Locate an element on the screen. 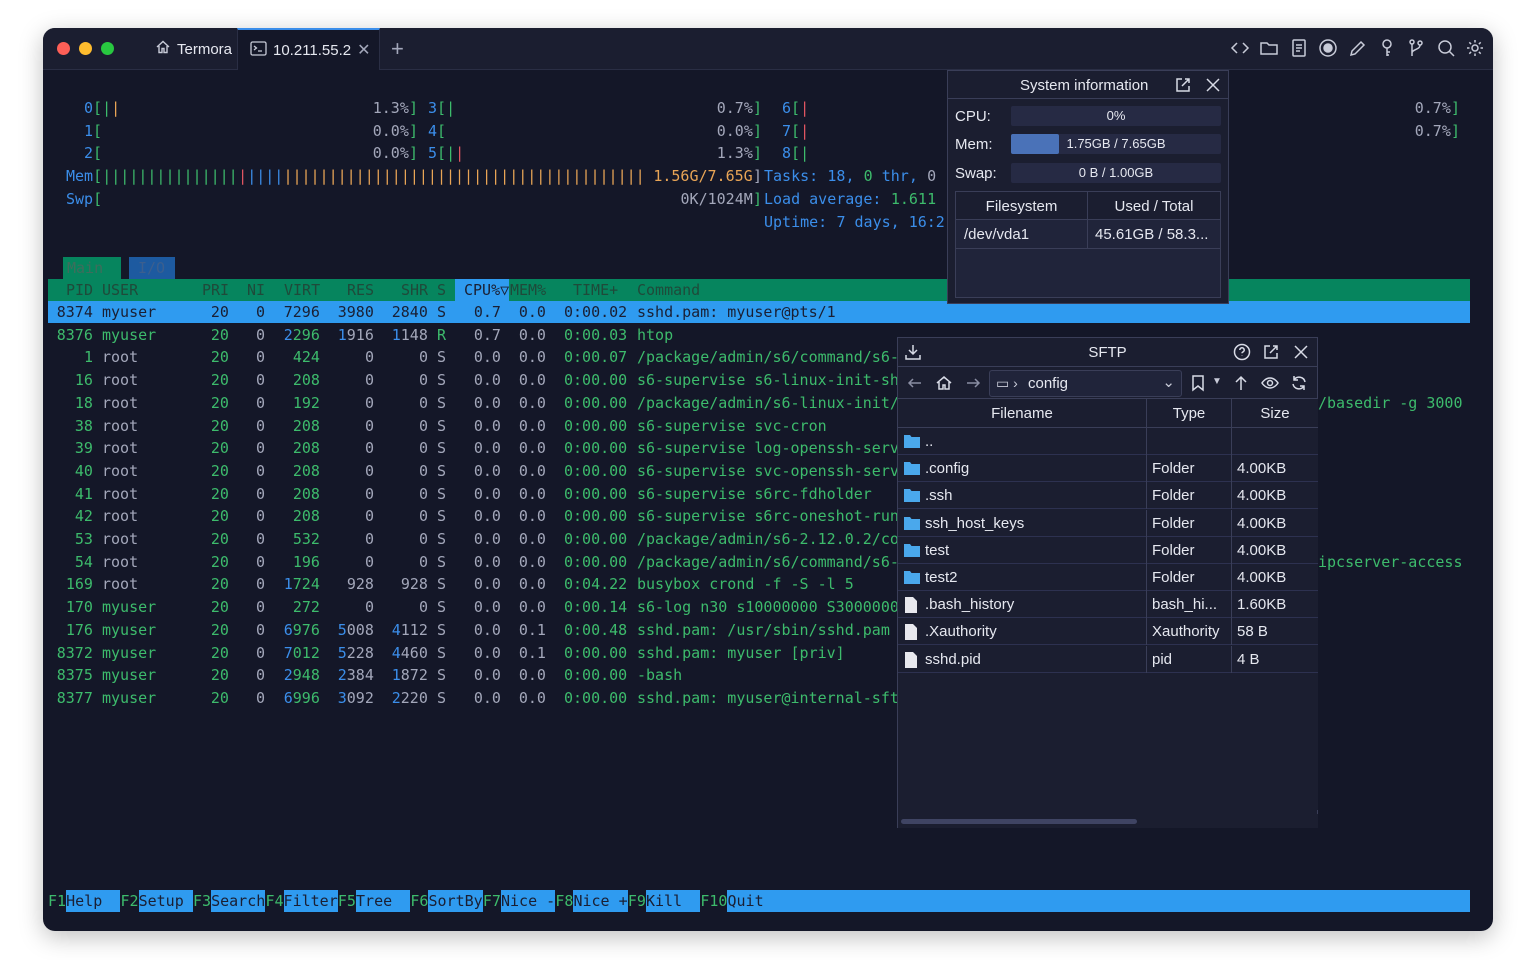 The image size is (1536, 960). fkey-label: Filter is located at coordinates (310, 901).